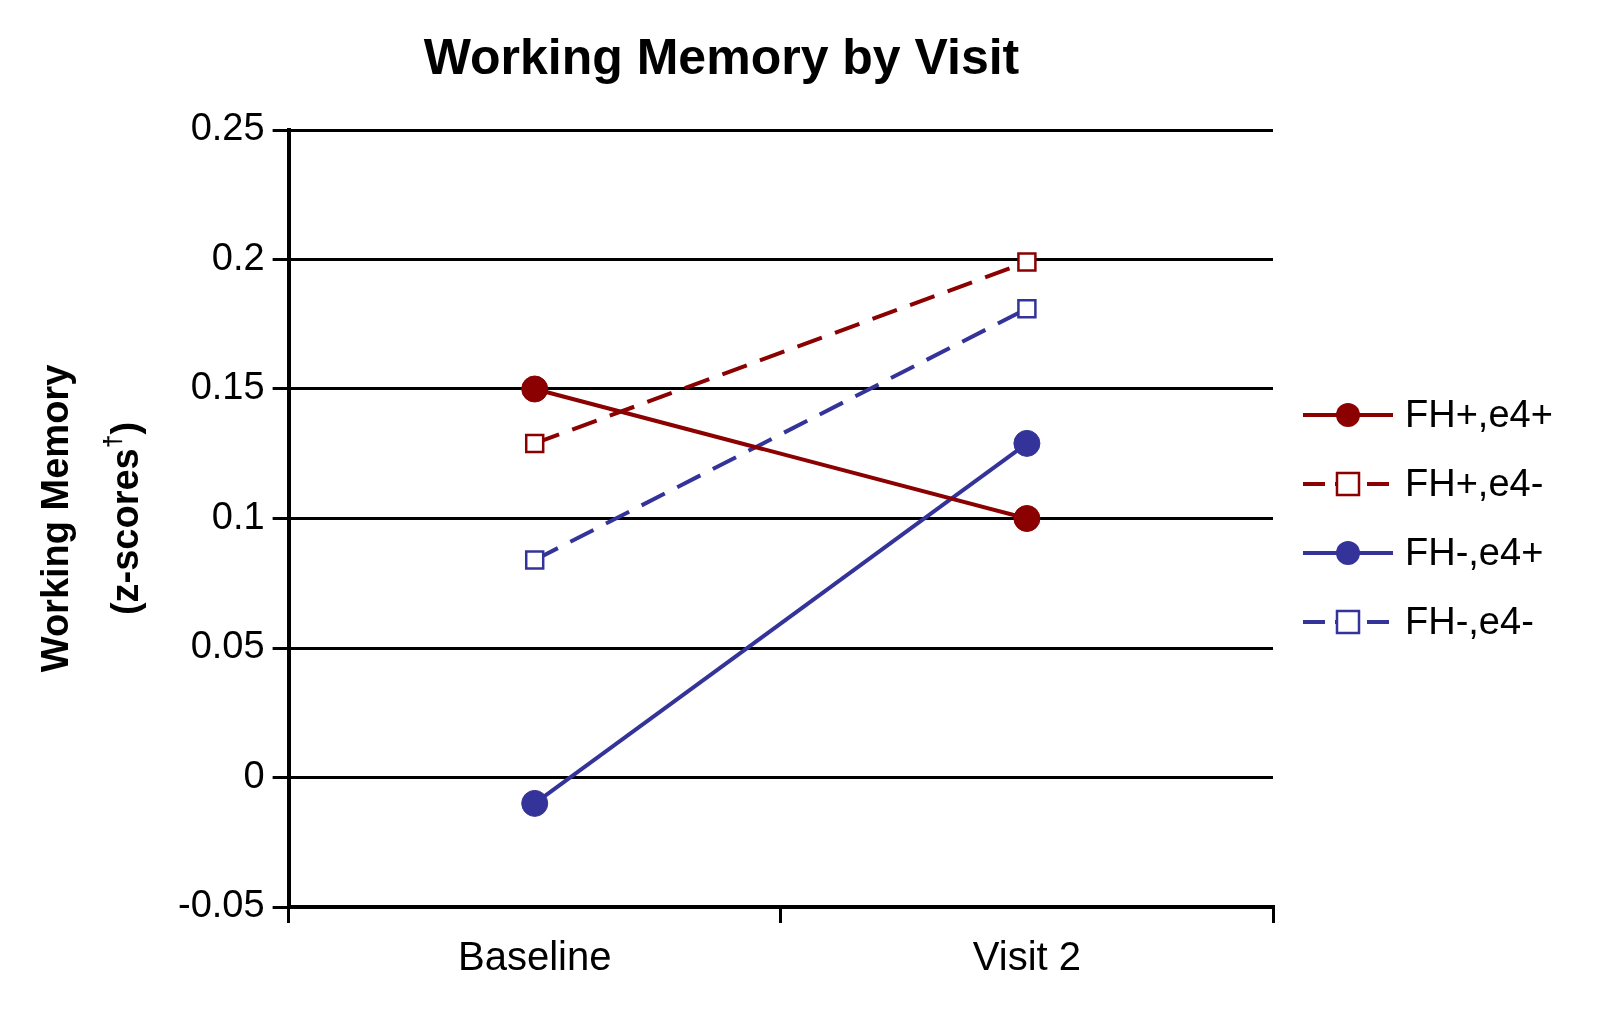 The width and height of the screenshot is (1608, 1025). Describe the element at coordinates (227, 645) in the screenshot. I see `y-tick-label: 0.05` at that location.